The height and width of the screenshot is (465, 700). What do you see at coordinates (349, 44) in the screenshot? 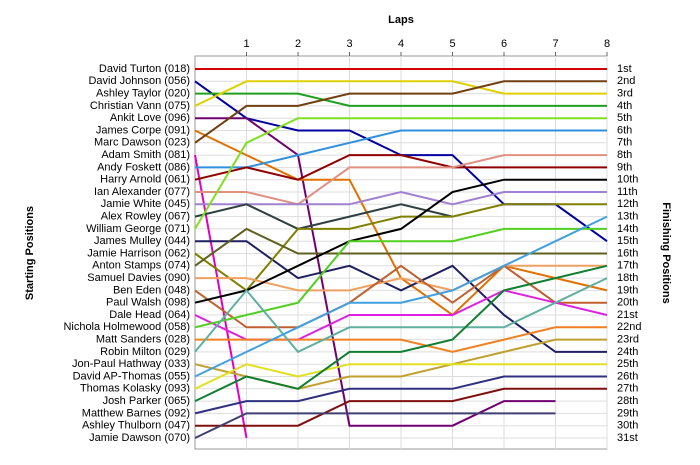
I see `x-tick-label: 3` at bounding box center [349, 44].